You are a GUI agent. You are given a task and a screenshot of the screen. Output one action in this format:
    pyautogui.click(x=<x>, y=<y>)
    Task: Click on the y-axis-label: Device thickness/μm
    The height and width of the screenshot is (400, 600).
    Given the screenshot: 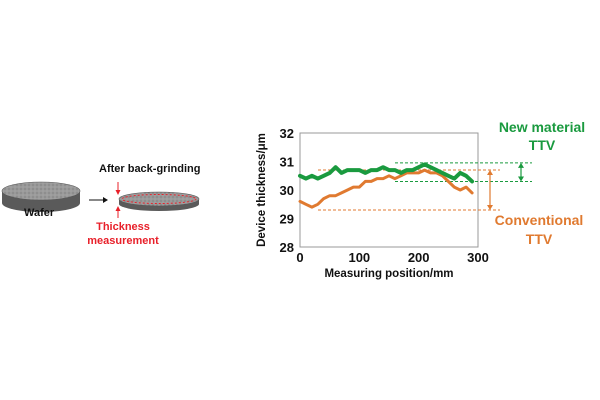 What is the action you would take?
    pyautogui.click(x=262, y=190)
    